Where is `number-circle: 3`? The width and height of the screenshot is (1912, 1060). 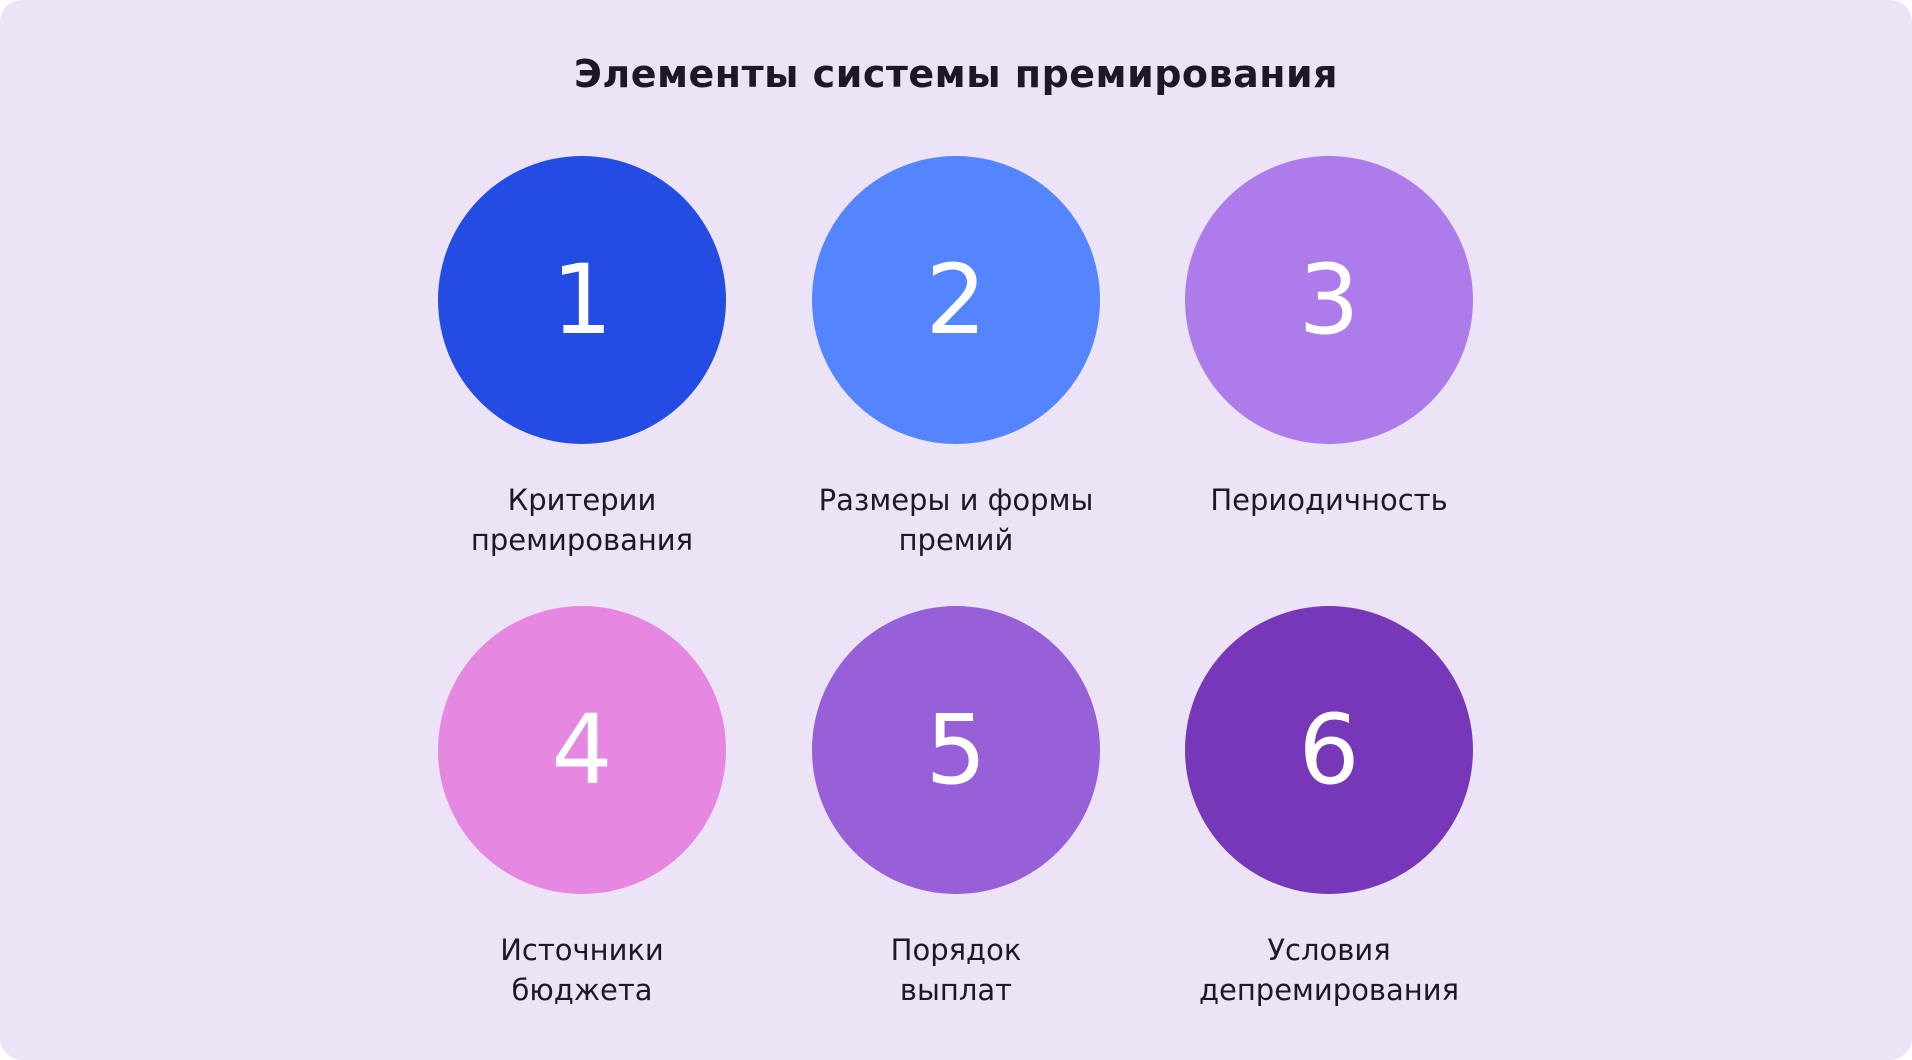 number-circle: 3 is located at coordinates (1329, 300).